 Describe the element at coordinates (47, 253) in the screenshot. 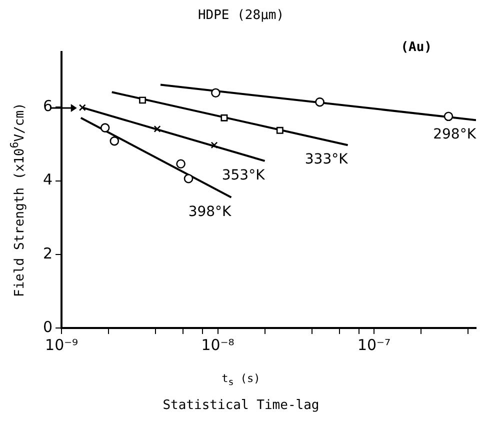

I see `y-tick-label: 2` at that location.